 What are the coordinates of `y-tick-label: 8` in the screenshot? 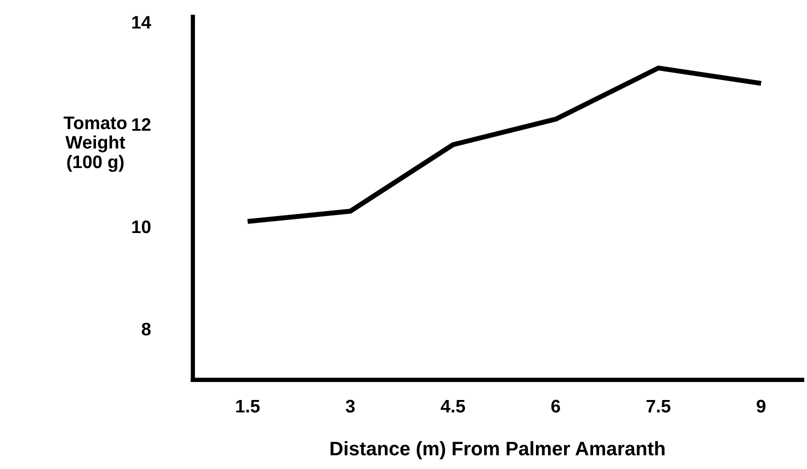 It's located at (146, 329).